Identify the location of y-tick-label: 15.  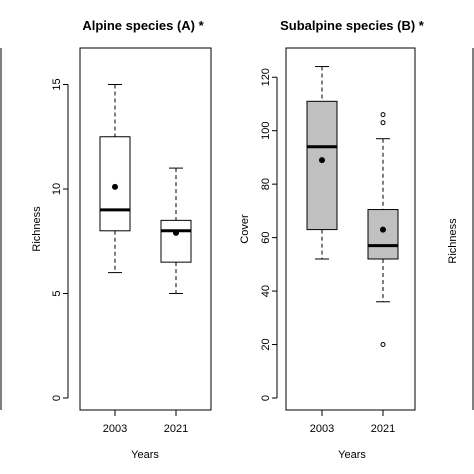
(57, 84).